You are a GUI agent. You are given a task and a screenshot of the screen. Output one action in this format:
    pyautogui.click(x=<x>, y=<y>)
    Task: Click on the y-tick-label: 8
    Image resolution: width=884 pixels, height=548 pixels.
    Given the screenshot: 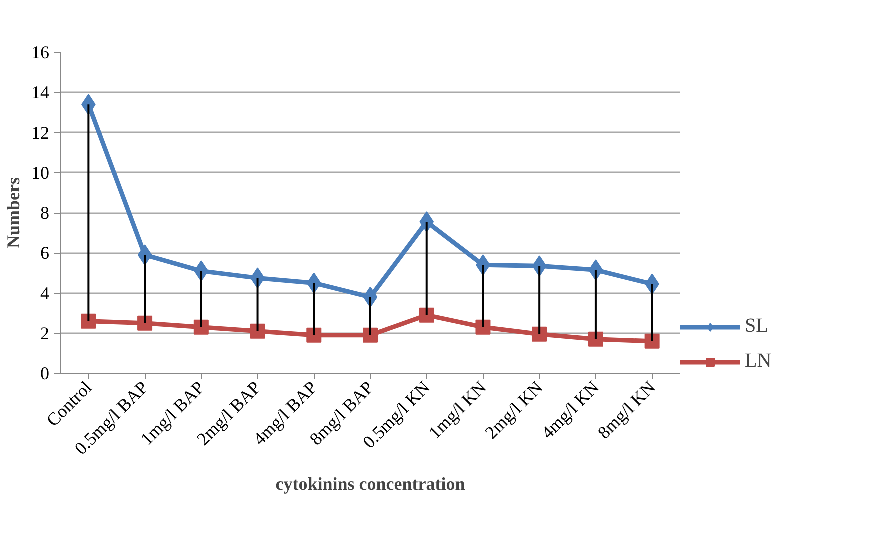 What is the action you would take?
    pyautogui.click(x=45, y=213)
    